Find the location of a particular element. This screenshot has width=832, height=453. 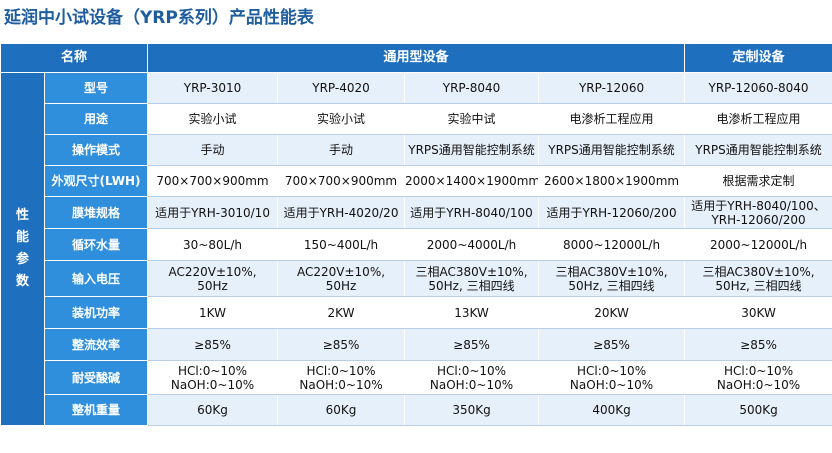

table-cell: 150~400L/h is located at coordinates (341, 244).